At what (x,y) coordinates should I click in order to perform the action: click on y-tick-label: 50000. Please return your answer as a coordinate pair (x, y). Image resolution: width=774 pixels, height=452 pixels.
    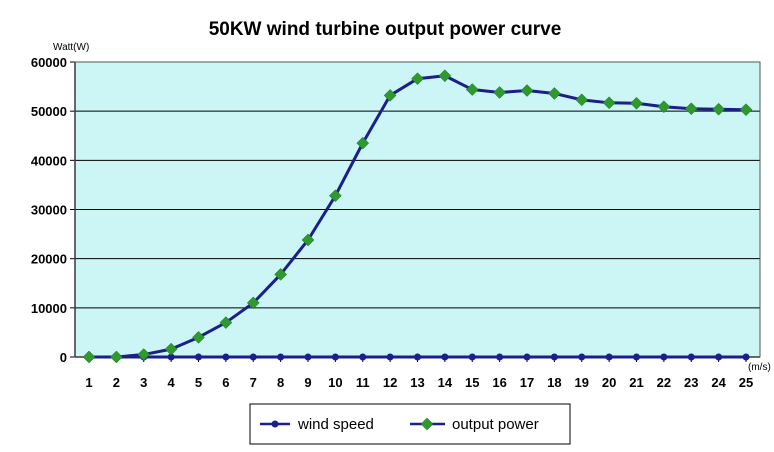
    Looking at the image, I should click on (49, 111).